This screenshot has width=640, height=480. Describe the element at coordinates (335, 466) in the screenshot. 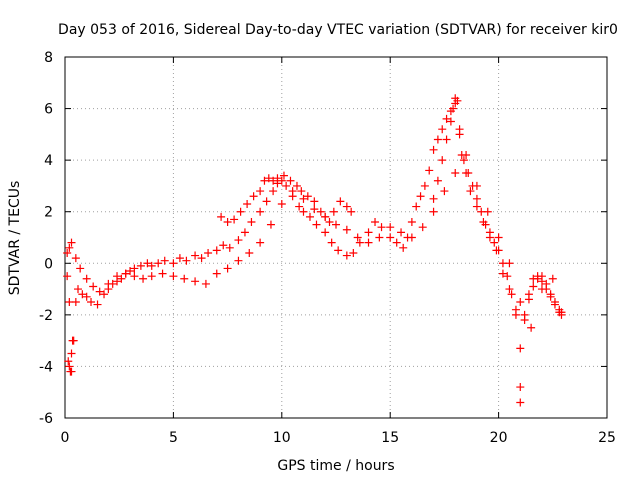

I see `x-axis-label: GPS time / hours` at that location.